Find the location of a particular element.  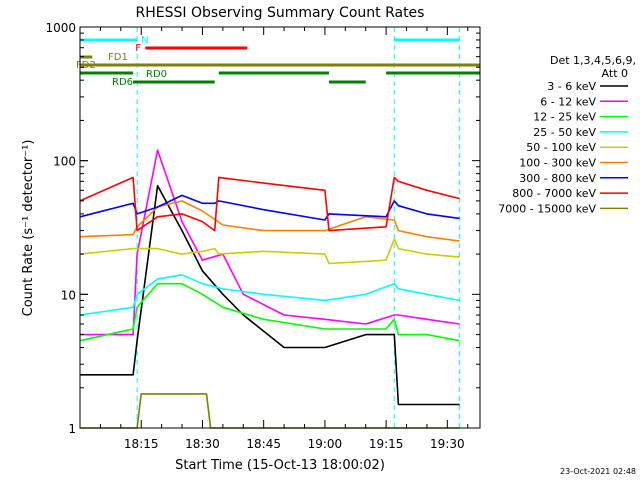

x-tick-label-18-45: 18:45 is located at coordinates (263, 444).